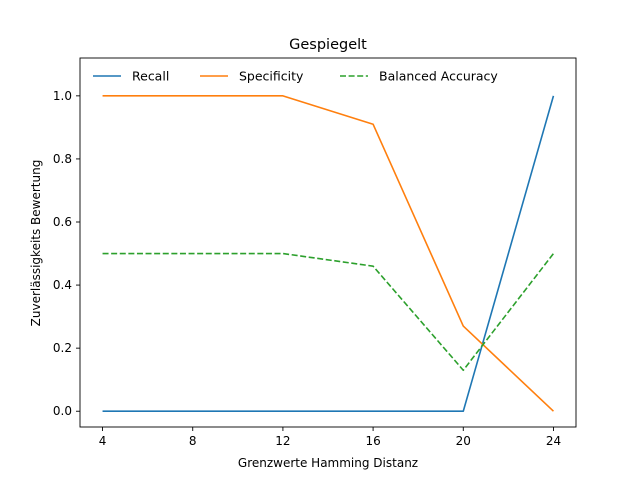 The image size is (640, 480). Describe the element at coordinates (328, 463) in the screenshot. I see `x-axis-label: Grenzwerte Hamming Distanz` at that location.